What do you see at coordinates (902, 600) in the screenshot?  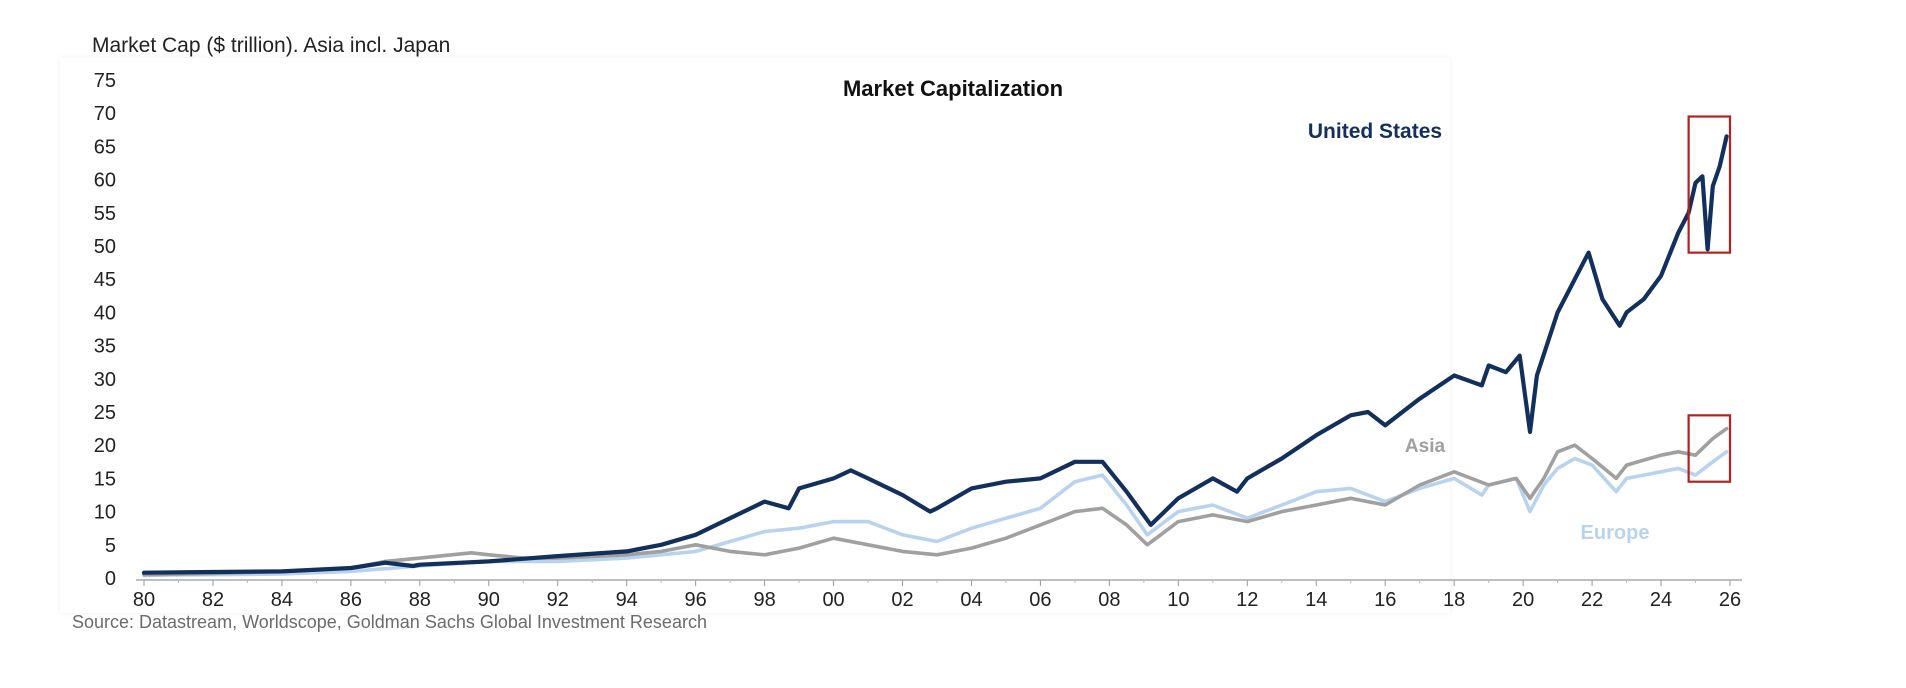 I see `x-tick-label: 02` at bounding box center [902, 600].